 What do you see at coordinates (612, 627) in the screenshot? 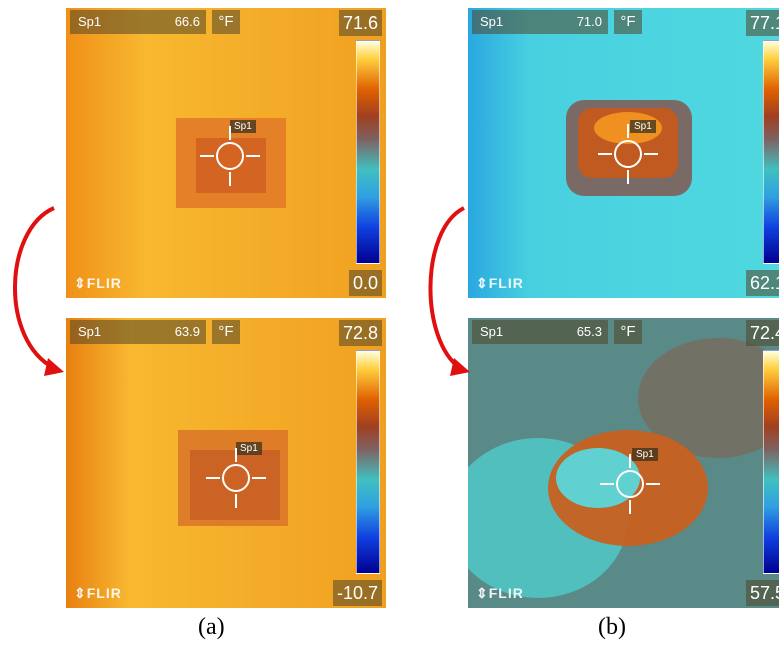
I see `caption-b: (b)` at bounding box center [612, 627].